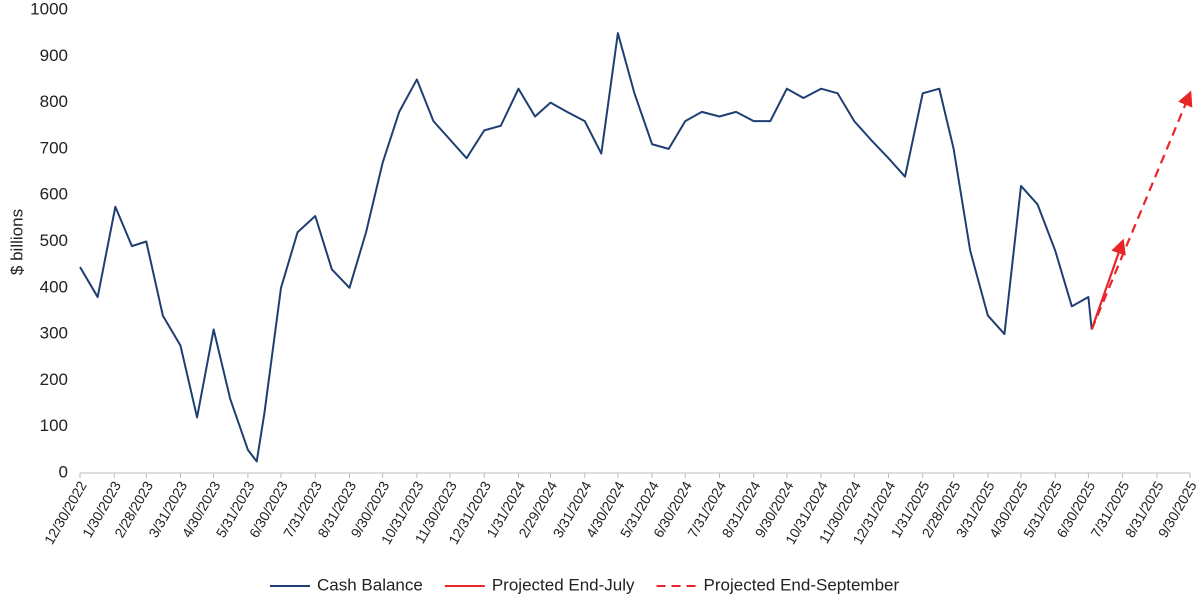 The height and width of the screenshot is (605, 1200). Describe the element at coordinates (54, 194) in the screenshot. I see `y-tick-label: 600` at that location.